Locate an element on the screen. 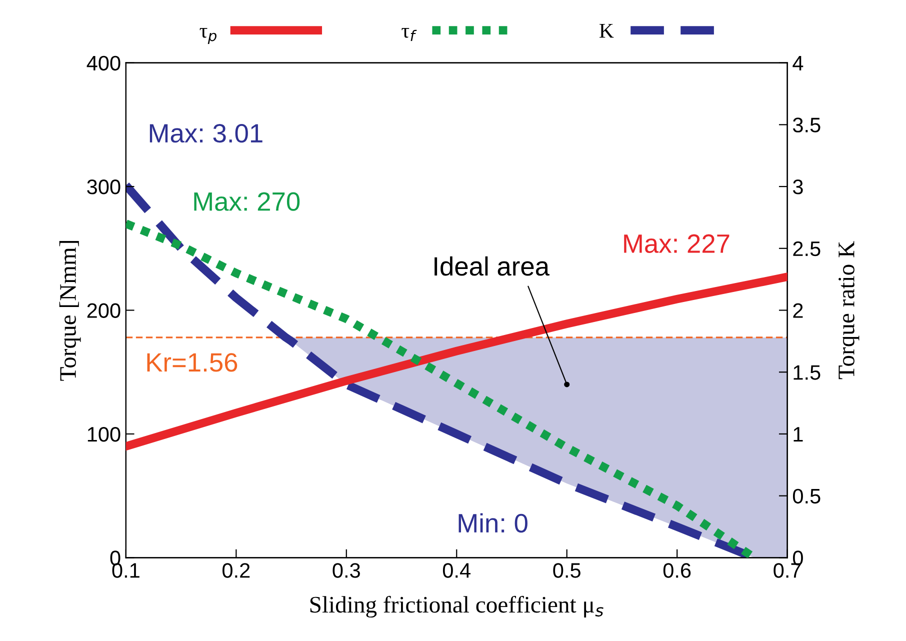 This screenshot has height=641, width=906. annotation: Ideal area is located at coordinates (492, 266).